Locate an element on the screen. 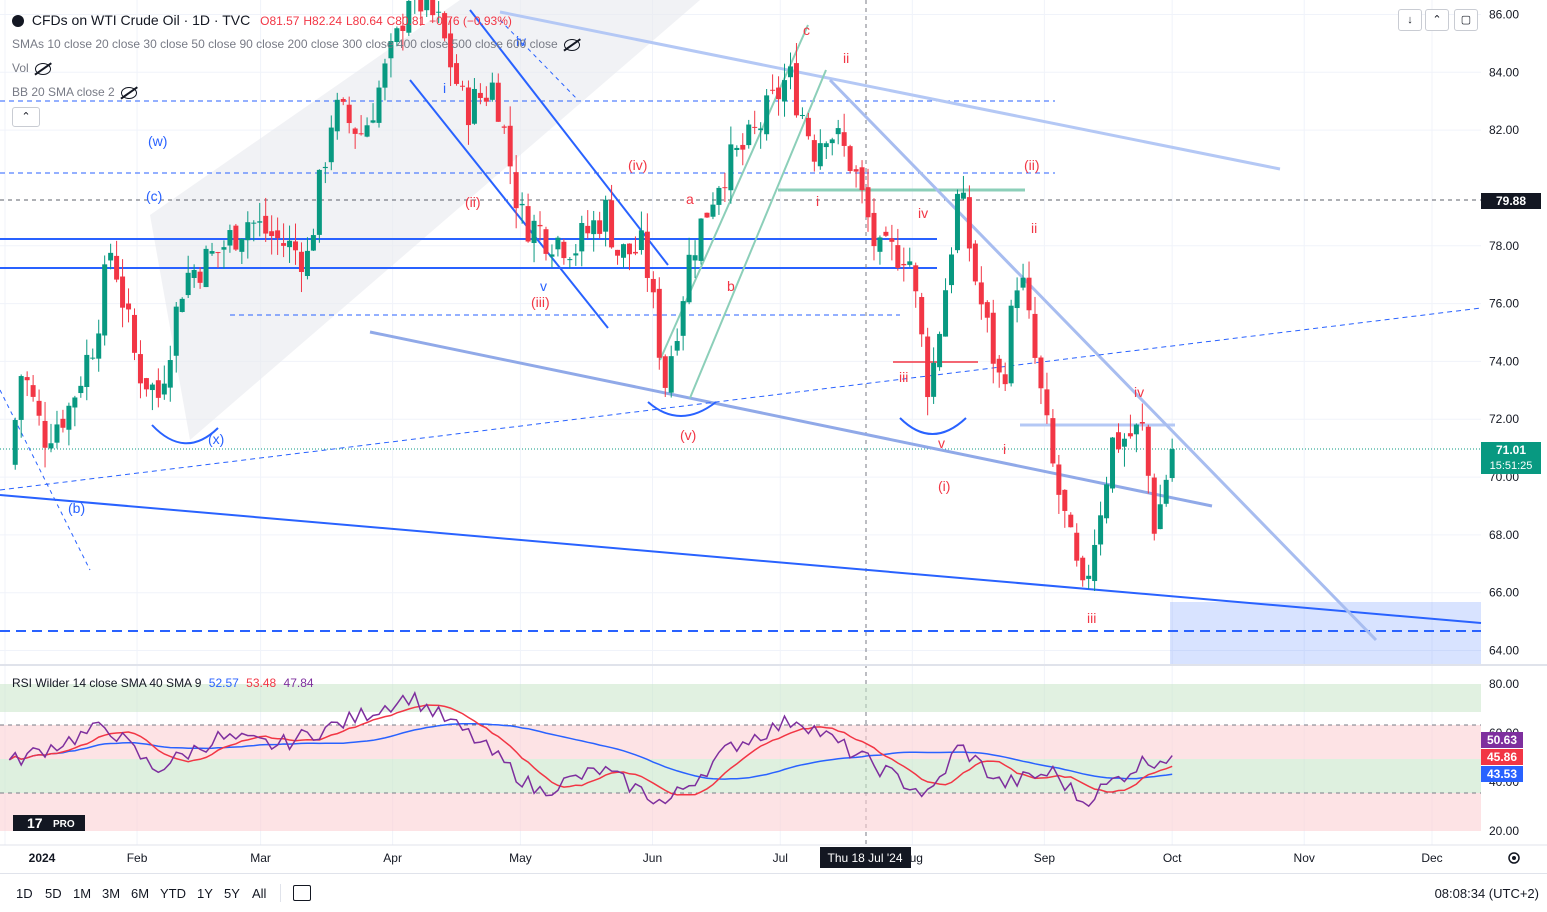 The width and height of the screenshot is (1547, 912). wave-label: (i) is located at coordinates (944, 486).